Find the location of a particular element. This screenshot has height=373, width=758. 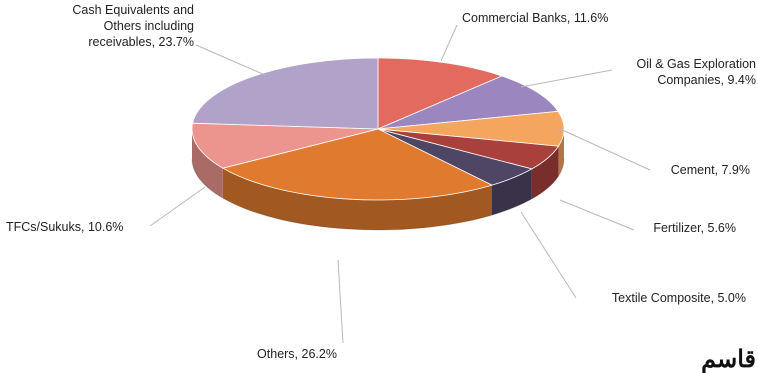

pie-base-edge is located at coordinates (378, 194).